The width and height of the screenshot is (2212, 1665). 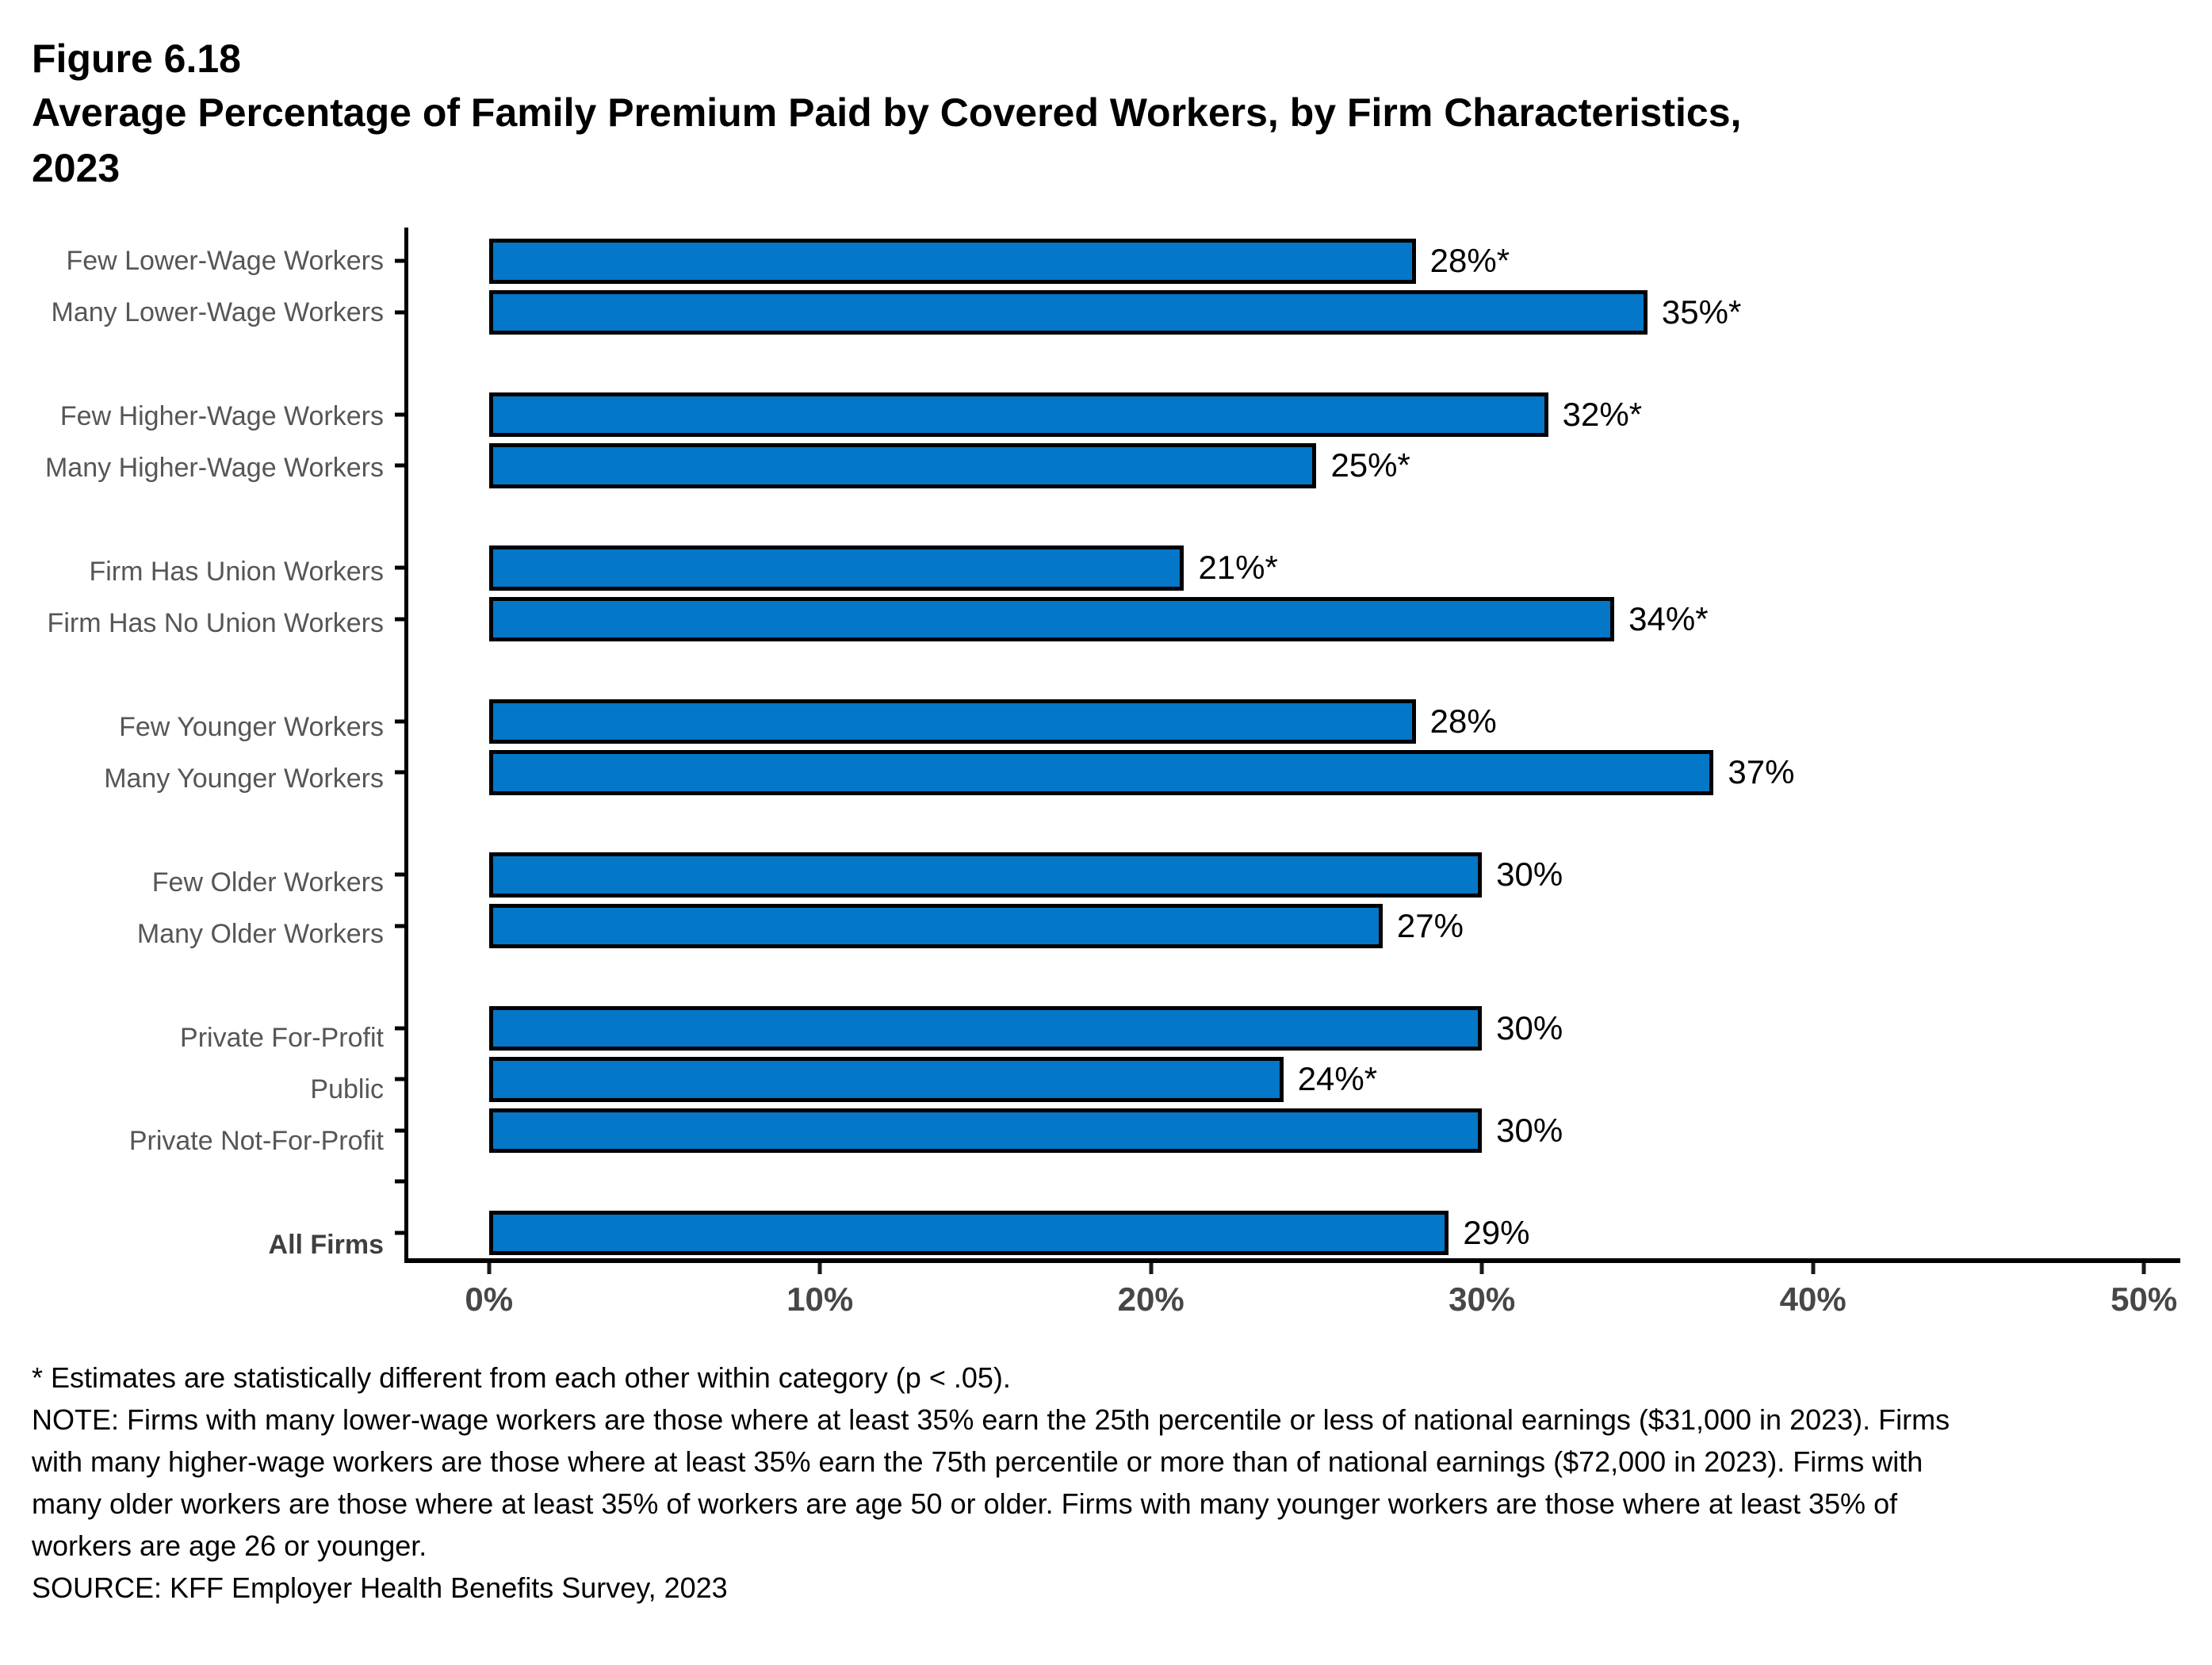 What do you see at coordinates (251, 726) in the screenshot?
I see `category-label: Few Younger Workers` at bounding box center [251, 726].